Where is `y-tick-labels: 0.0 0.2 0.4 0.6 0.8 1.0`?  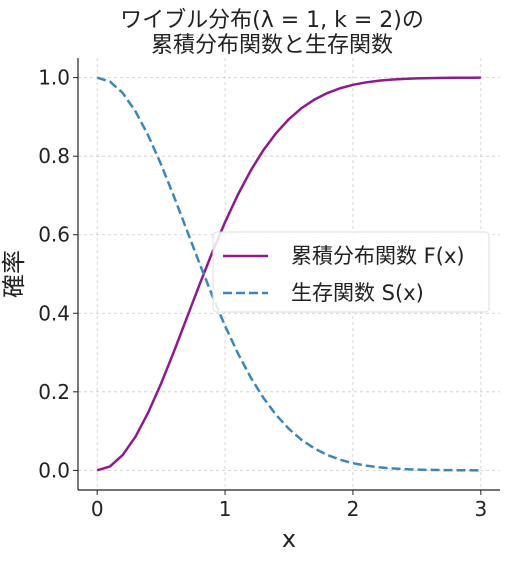 y-tick-labels: 0.0 0.2 0.4 0.6 0.8 1.0 is located at coordinates (58, 274).